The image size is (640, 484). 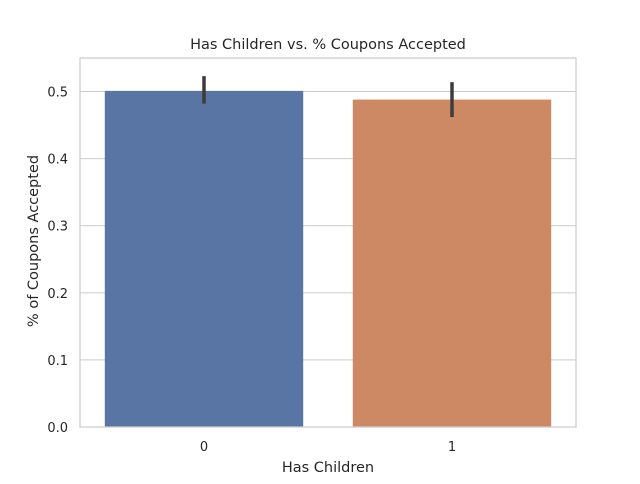 I want to click on chart-title: Has Children vs. % Coupons Accepted, so click(x=328, y=45).